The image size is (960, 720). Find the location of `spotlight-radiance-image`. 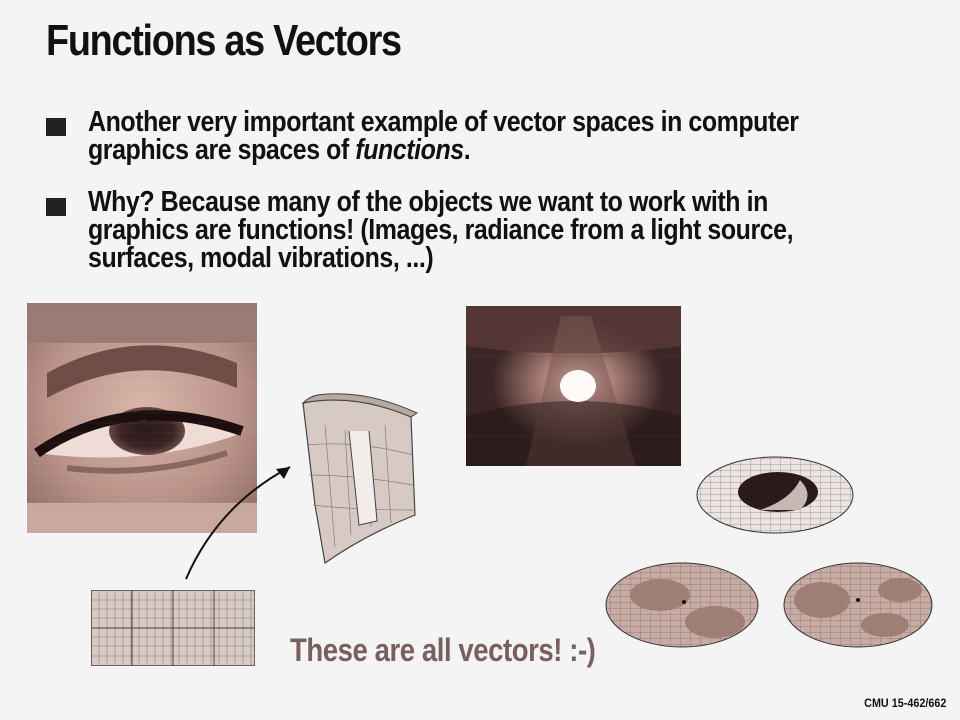

spotlight-radiance-image is located at coordinates (573, 386).